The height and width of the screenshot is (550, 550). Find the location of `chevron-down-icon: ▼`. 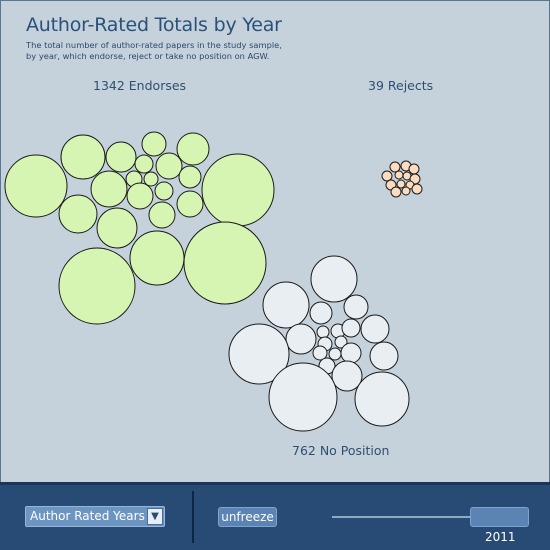

chevron-down-icon: ▼ is located at coordinates (155, 516).